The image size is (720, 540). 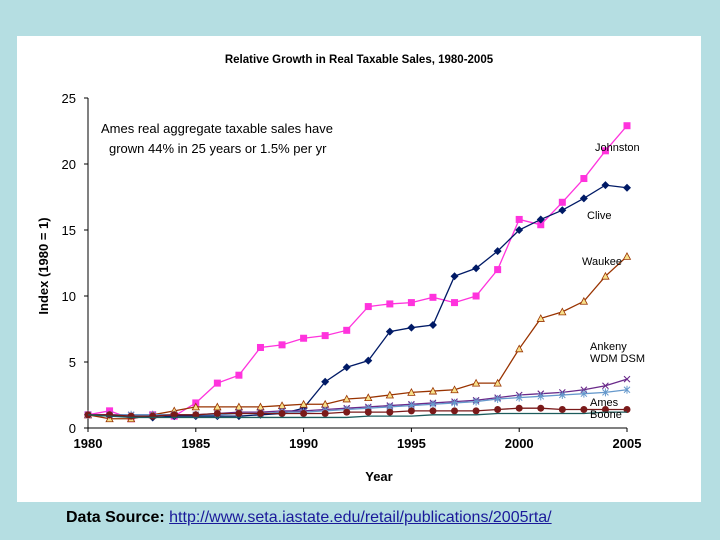 What do you see at coordinates (69, 164) in the screenshot?
I see `y-tick-label: 20` at bounding box center [69, 164].